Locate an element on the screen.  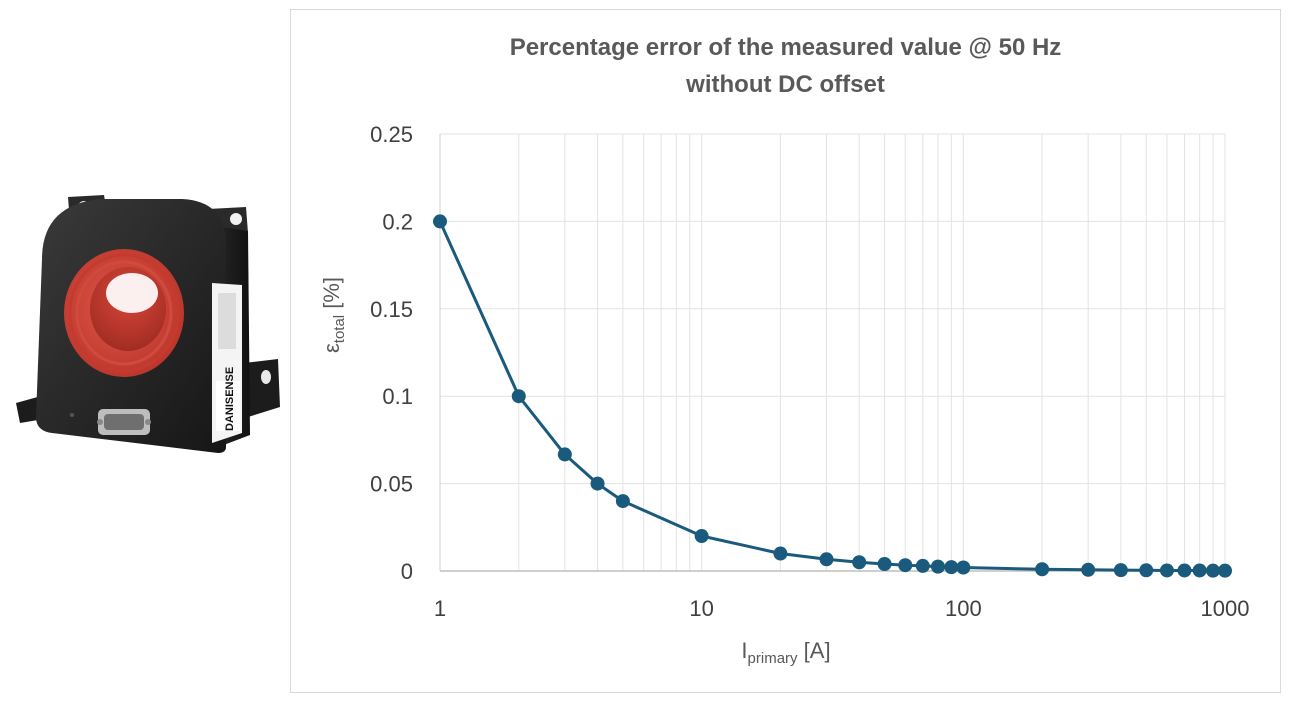
y-tick-label: 0.1 is located at coordinates (397, 396).